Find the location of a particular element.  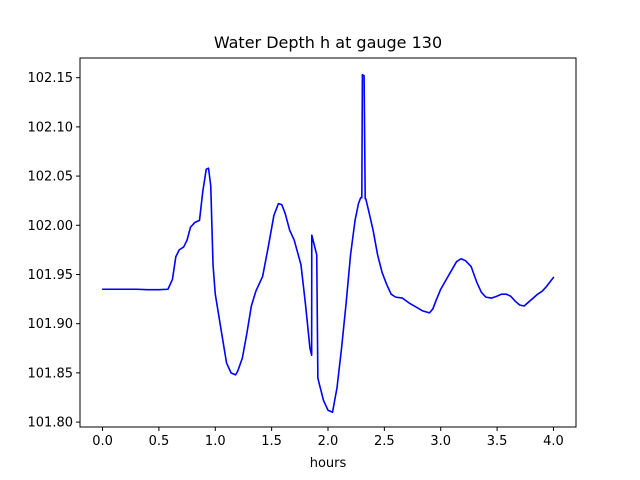

x-tick-label: 2.5 is located at coordinates (384, 441).